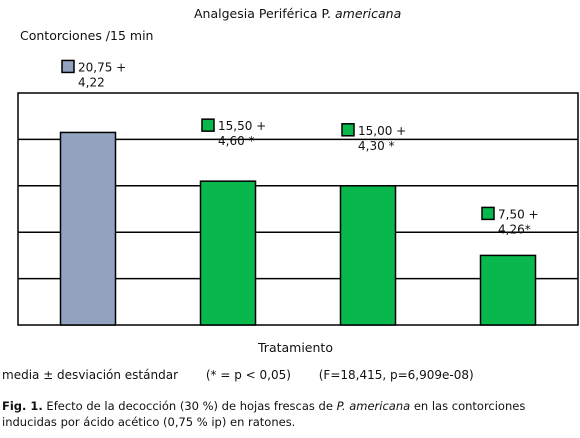 The height and width of the screenshot is (438, 580). What do you see at coordinates (102, 67) in the screenshot?
I see `value-label-1-mean: 20,75 +` at bounding box center [102, 67].